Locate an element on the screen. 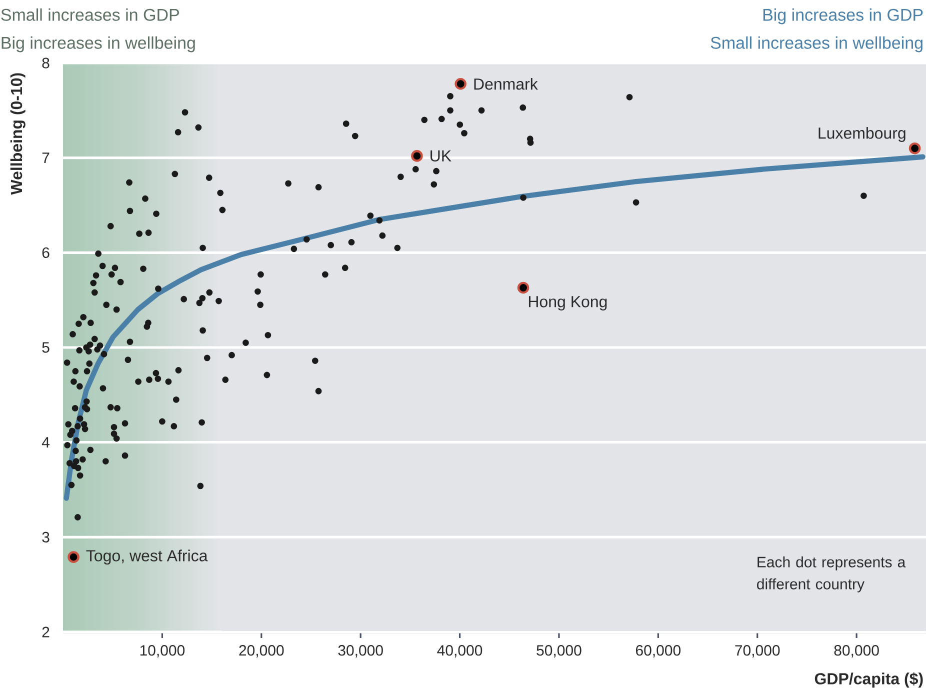  text: Small increases in wellbeing is located at coordinates (816, 44).